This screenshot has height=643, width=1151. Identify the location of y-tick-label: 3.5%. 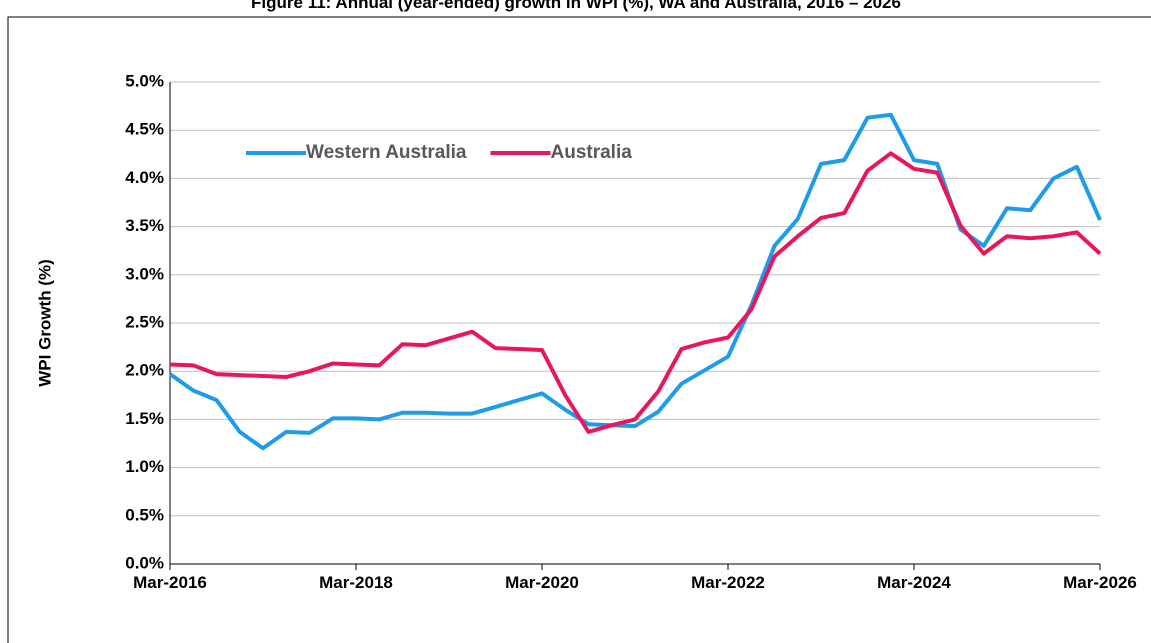
(144, 225).